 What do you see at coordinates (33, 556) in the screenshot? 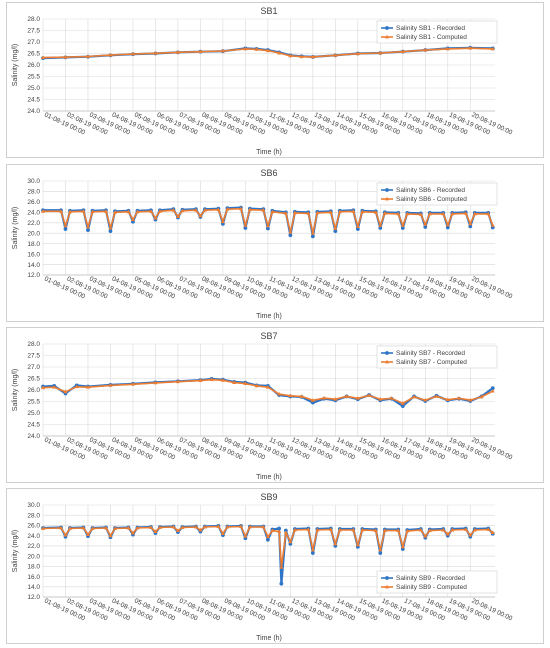
I see `y-tick-label: 20.0` at bounding box center [33, 556].